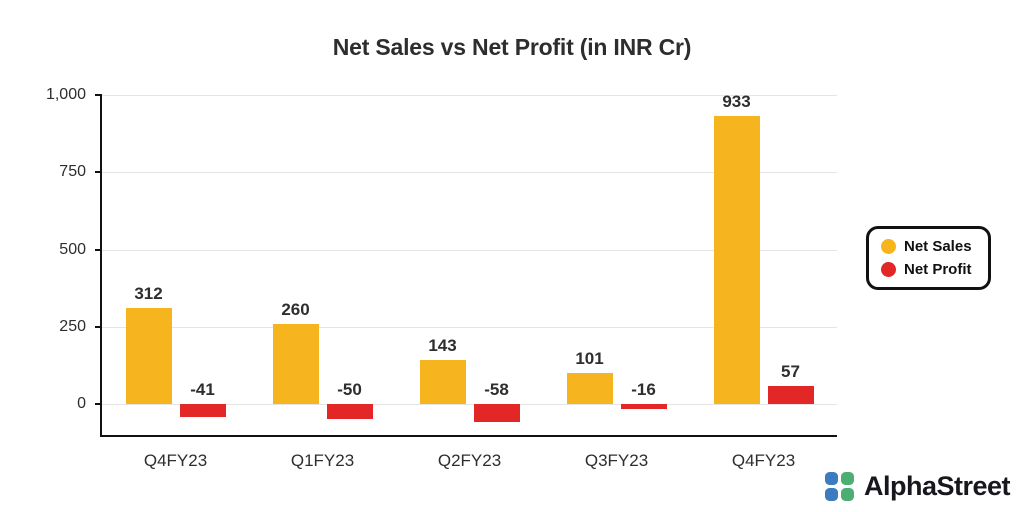 The width and height of the screenshot is (1024, 512). I want to click on bar-group: 933 57 Q4FY23, so click(763, 280).